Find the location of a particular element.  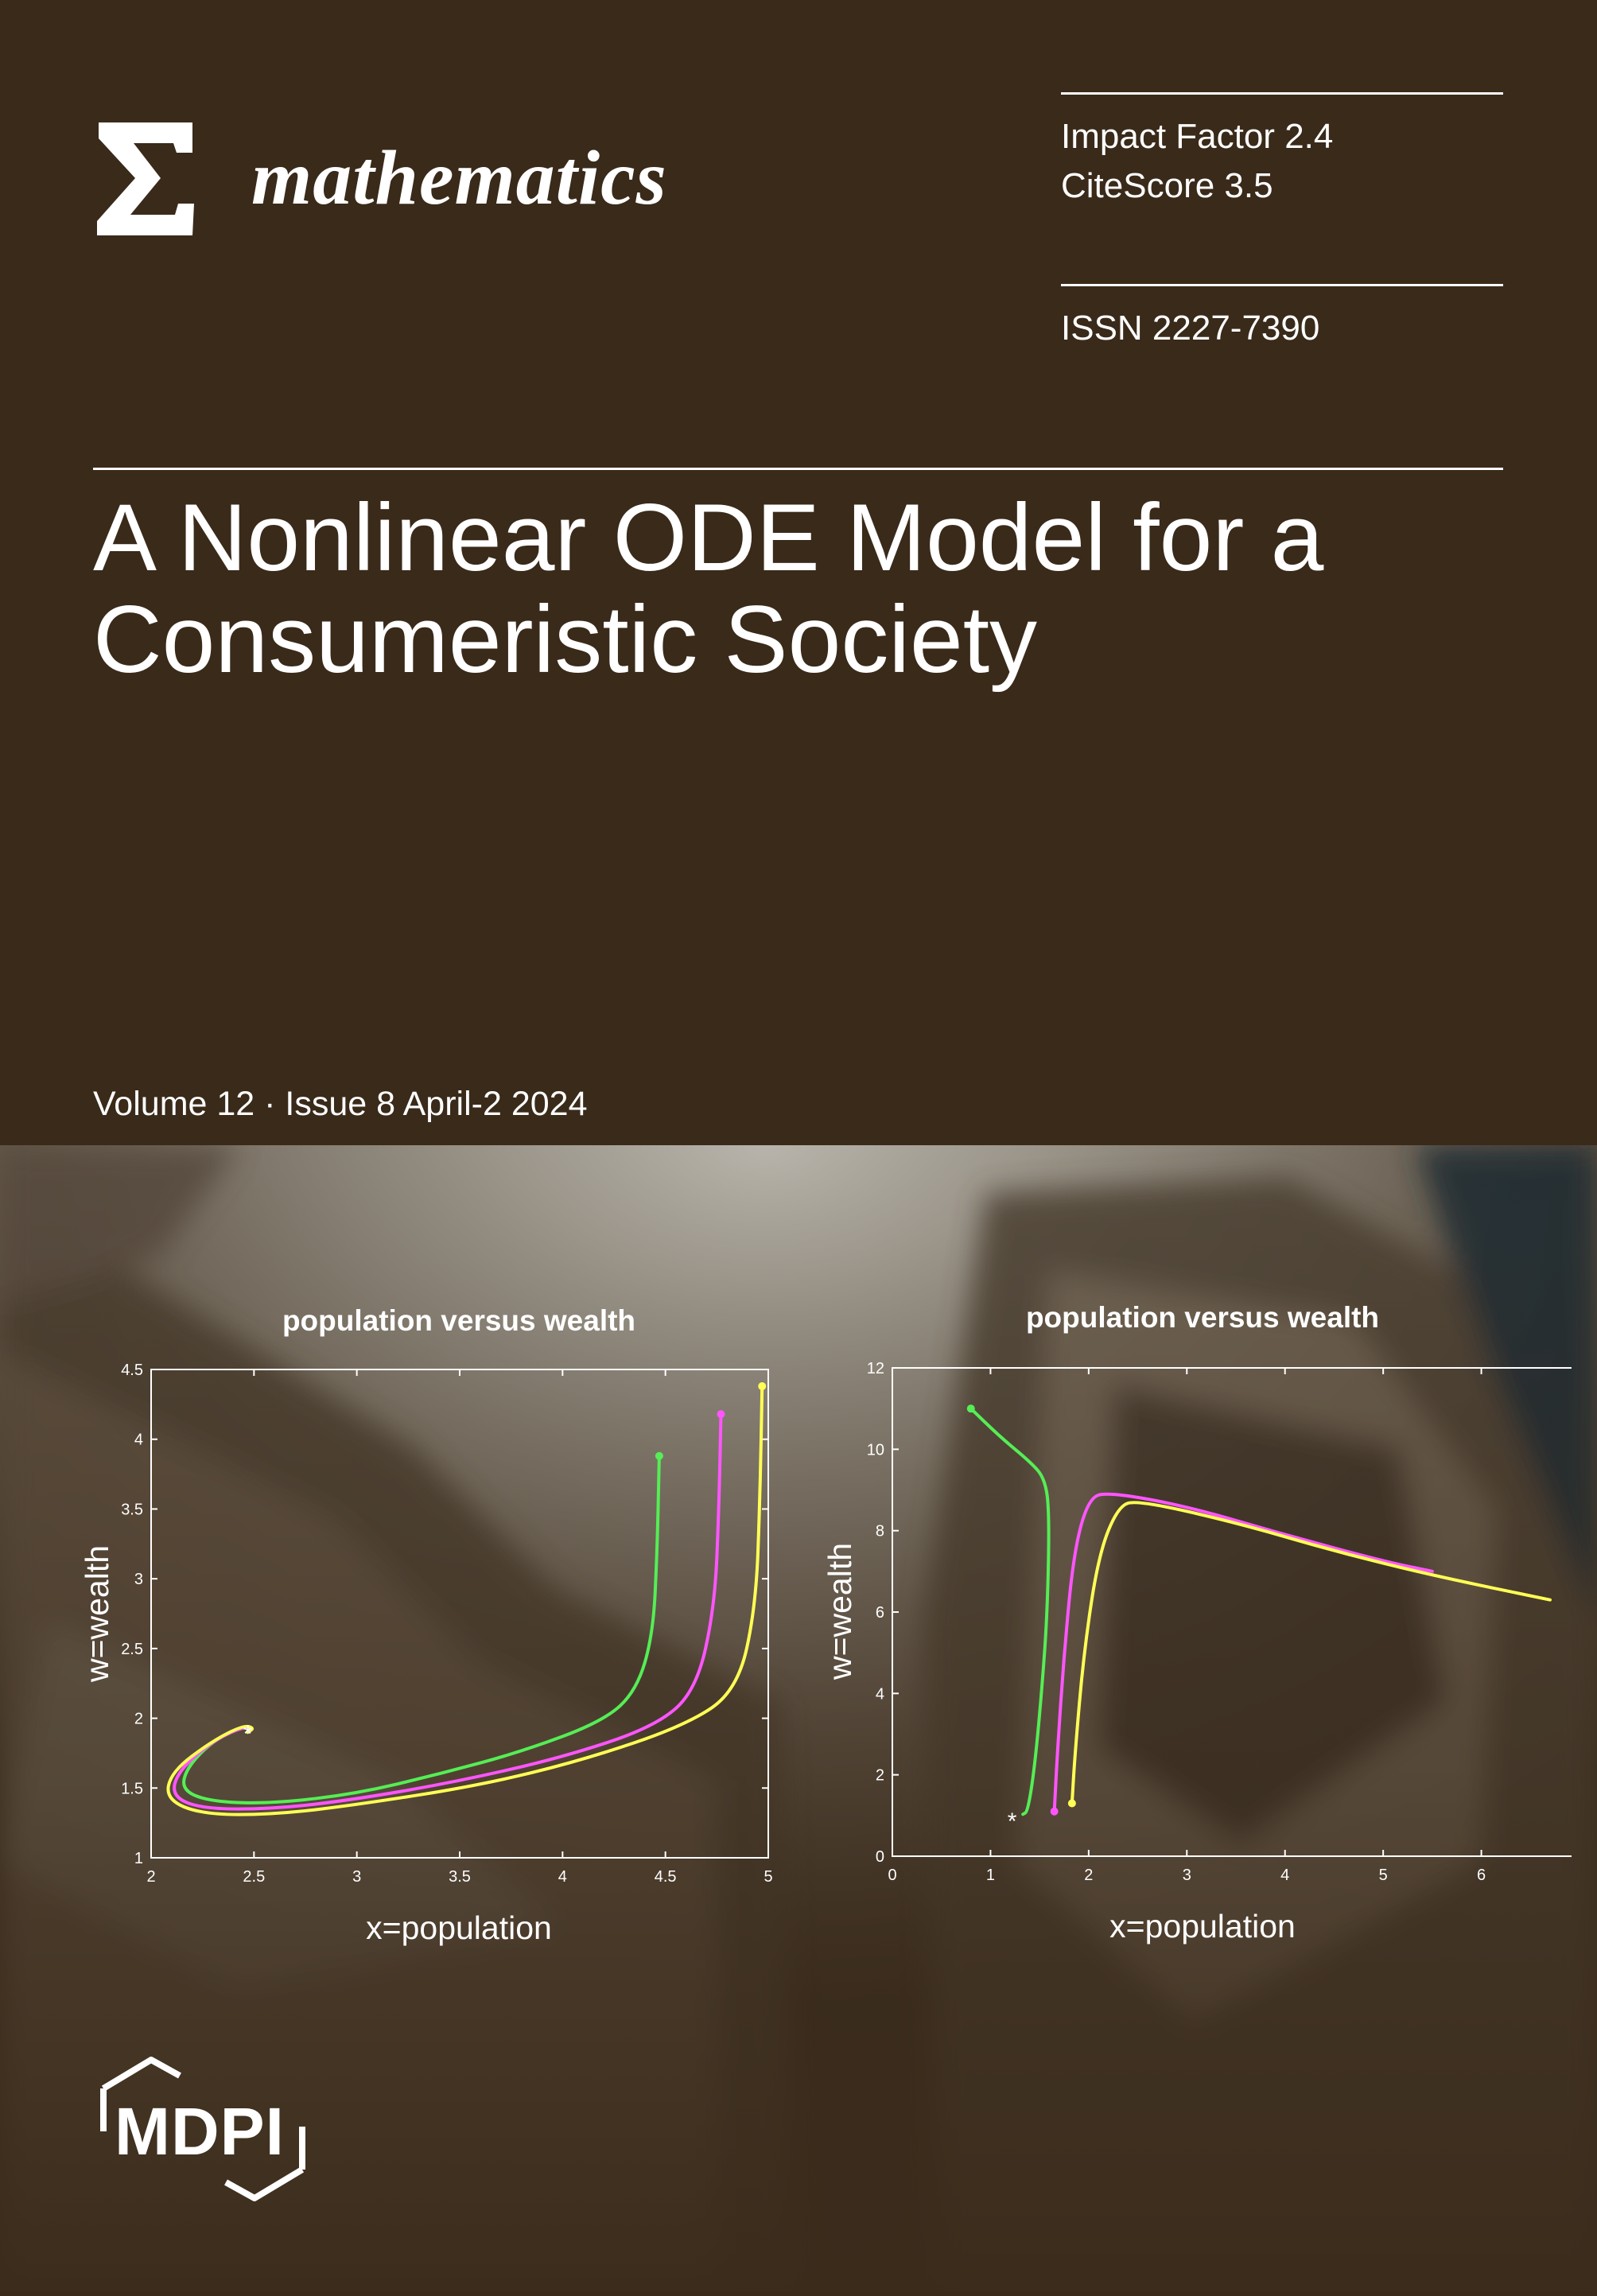

x-tick-label: 3.5 is located at coordinates (460, 1877).